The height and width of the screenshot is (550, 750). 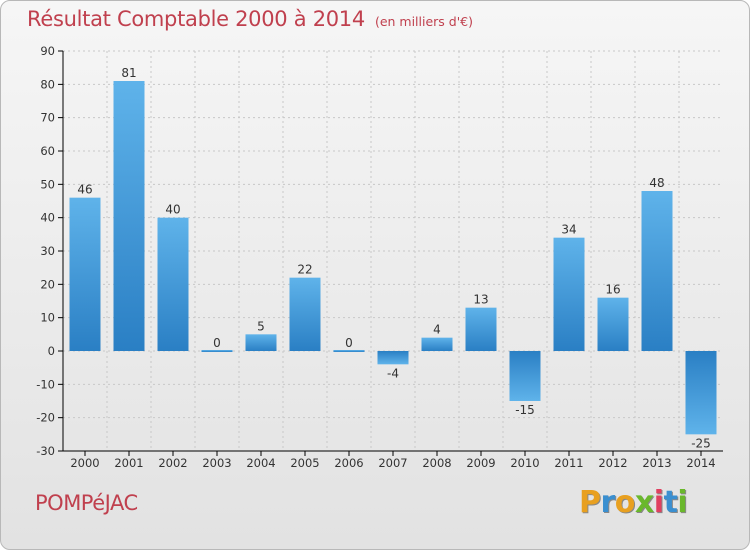 I want to click on x-tick-label: 2003, so click(x=216, y=463).